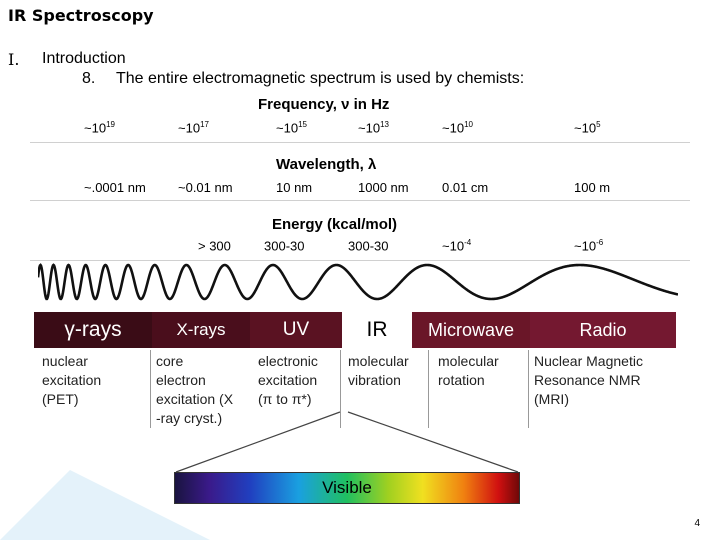 The height and width of the screenshot is (540, 720). I want to click on frequency-value-2: ~1017, so click(193, 128).